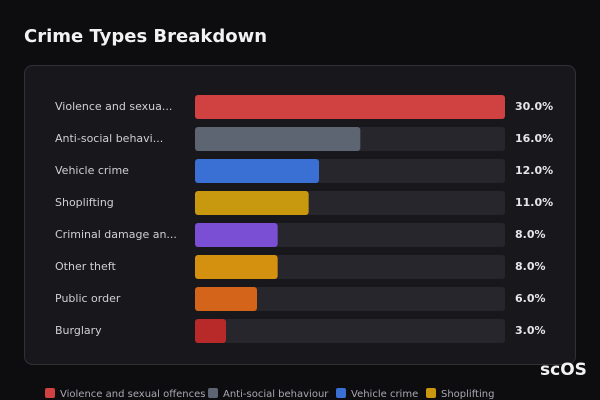  Describe the element at coordinates (467, 394) in the screenshot. I see `legend-label: Shoplifting` at that location.